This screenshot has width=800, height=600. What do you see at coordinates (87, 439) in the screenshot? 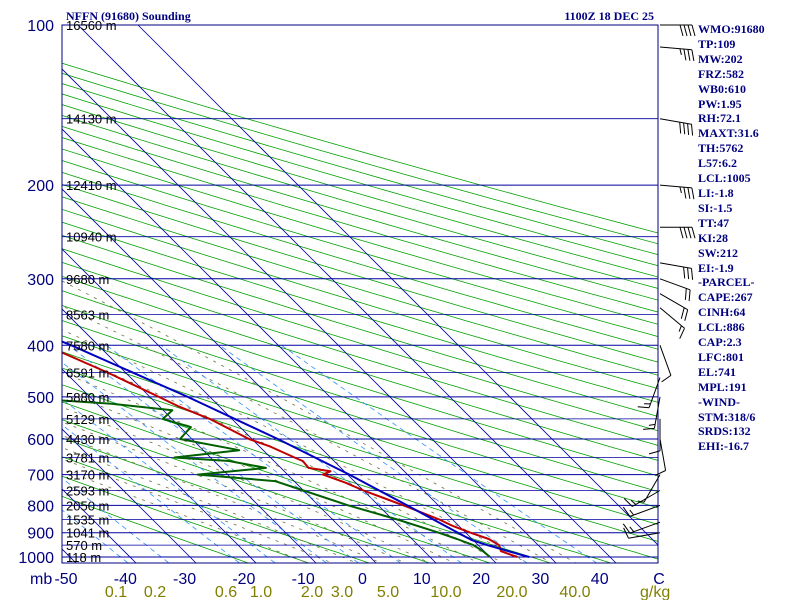
I see `height-label: 4430 m` at bounding box center [87, 439].